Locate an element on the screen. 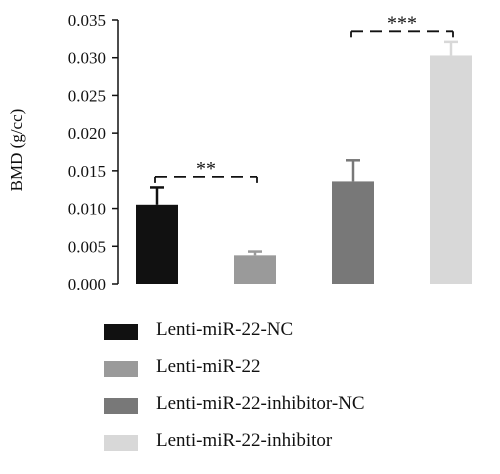 This screenshot has width=500, height=474. y-tick-label: 0.010 is located at coordinates (87, 209).